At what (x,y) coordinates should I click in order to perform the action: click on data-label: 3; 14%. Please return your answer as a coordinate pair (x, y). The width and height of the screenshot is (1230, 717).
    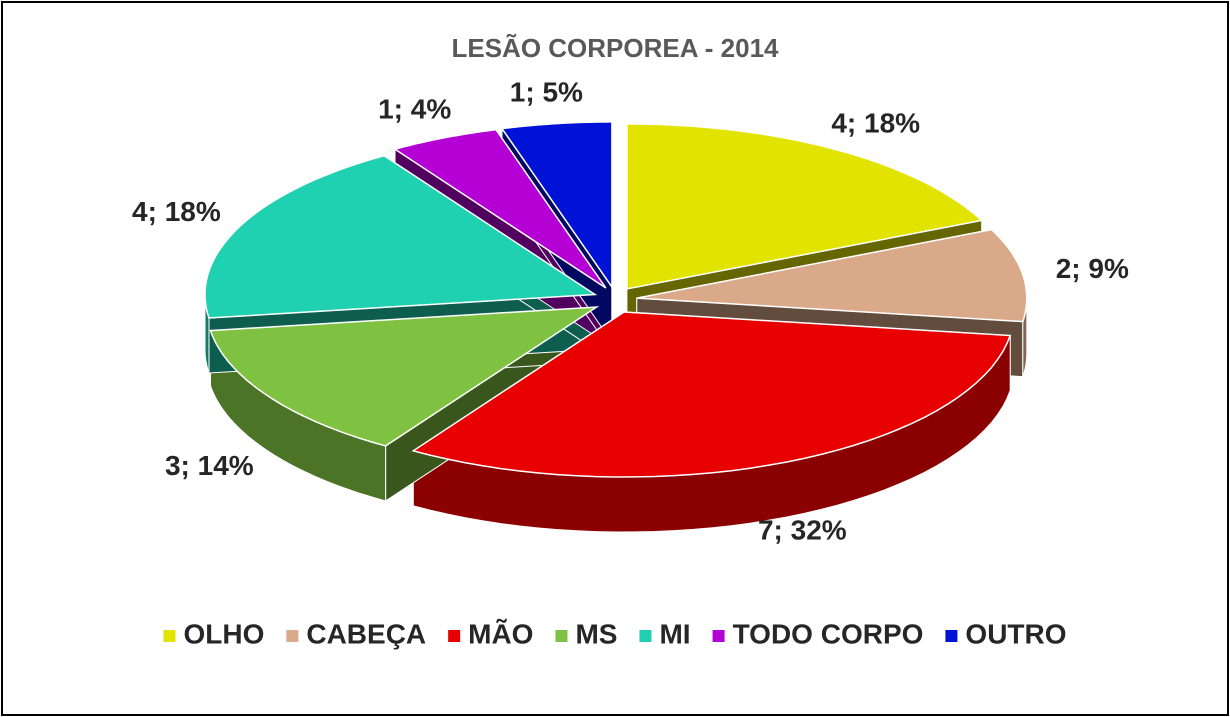
    Looking at the image, I should click on (209, 465).